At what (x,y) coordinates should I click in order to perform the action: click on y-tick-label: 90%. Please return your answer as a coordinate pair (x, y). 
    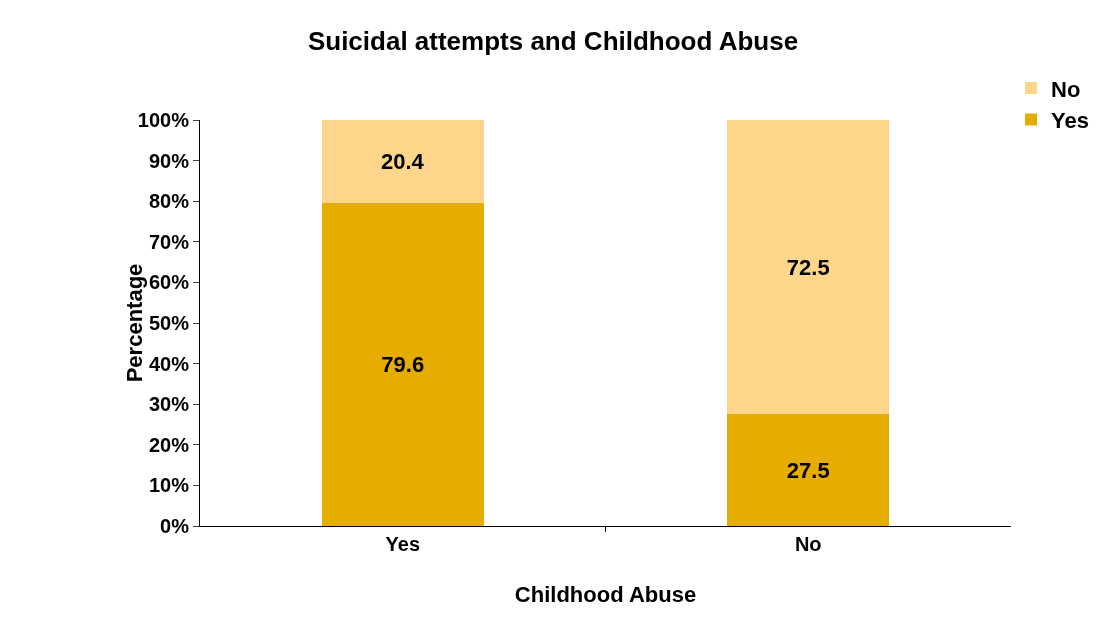
    Looking at the image, I should click on (169, 160).